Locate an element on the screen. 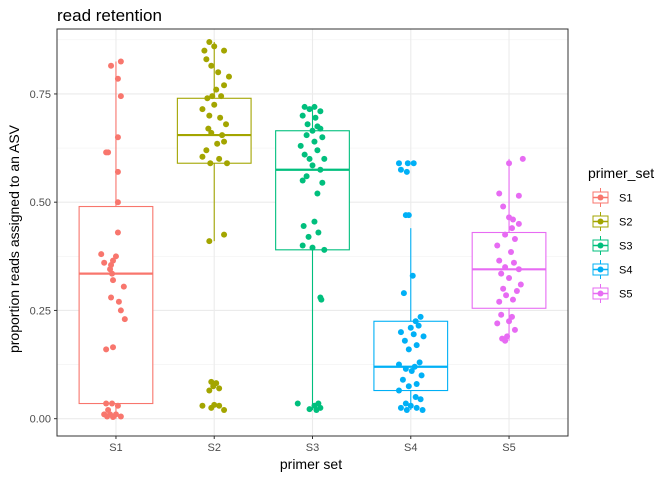  legend-item-S4: S4 is located at coordinates (611, 269).